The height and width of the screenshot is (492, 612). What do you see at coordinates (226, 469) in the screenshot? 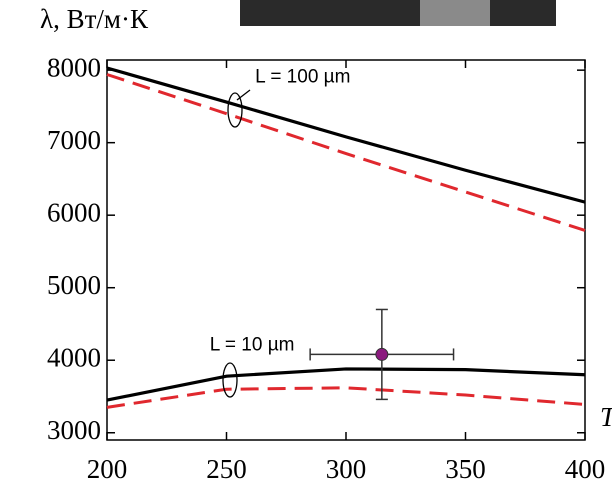
I see `x-tick-label: 250` at bounding box center [226, 469].